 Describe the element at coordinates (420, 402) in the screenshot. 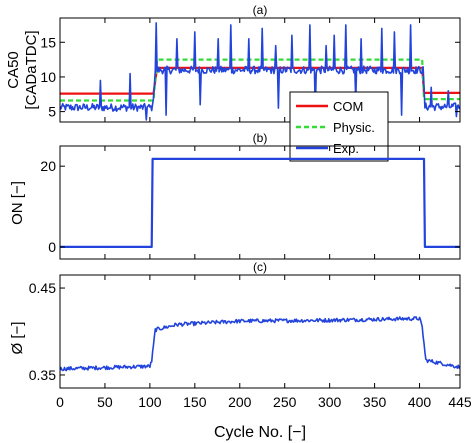

I see `x-tick-label: 400` at that location.